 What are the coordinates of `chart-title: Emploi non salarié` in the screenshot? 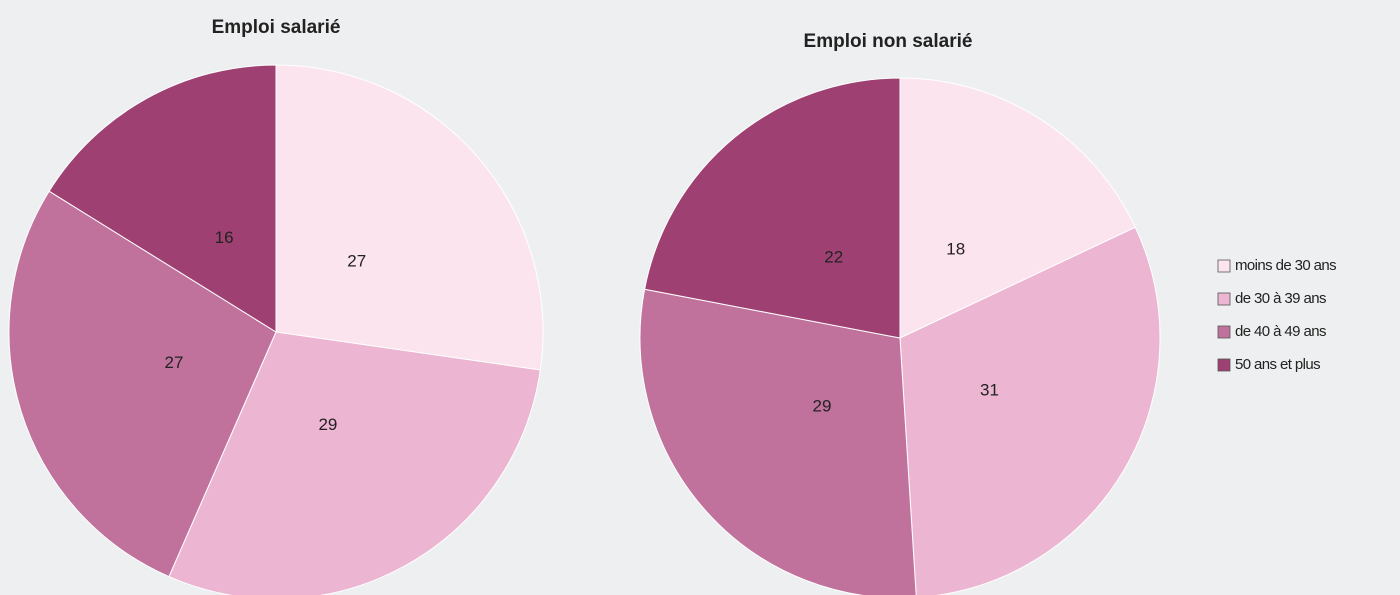 It's located at (888, 41).